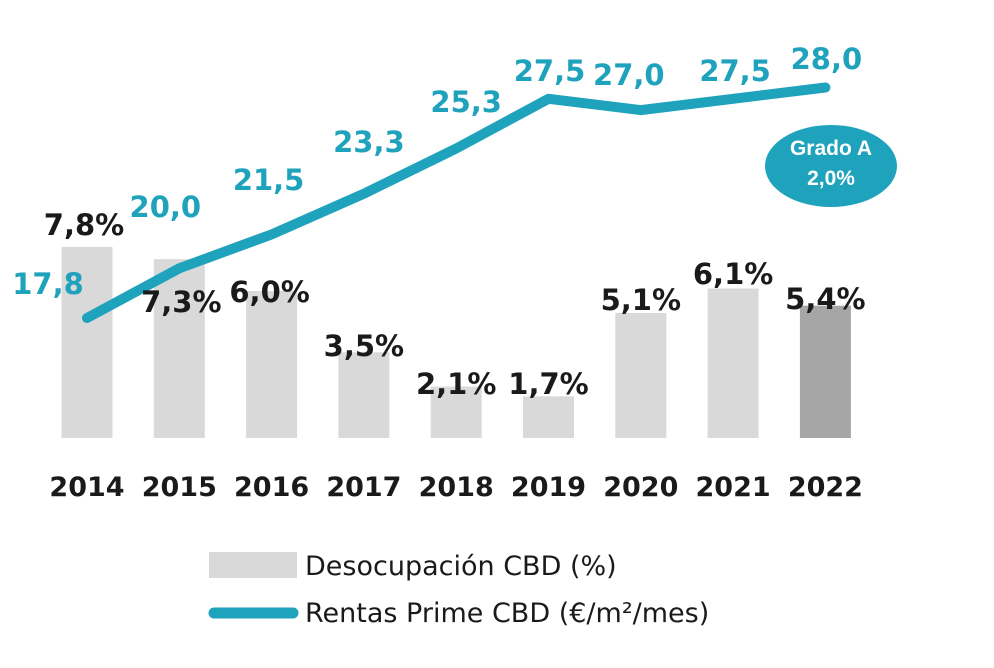  What do you see at coordinates (640, 487) in the screenshot?
I see `x-tick-2020: 2020` at bounding box center [640, 487].